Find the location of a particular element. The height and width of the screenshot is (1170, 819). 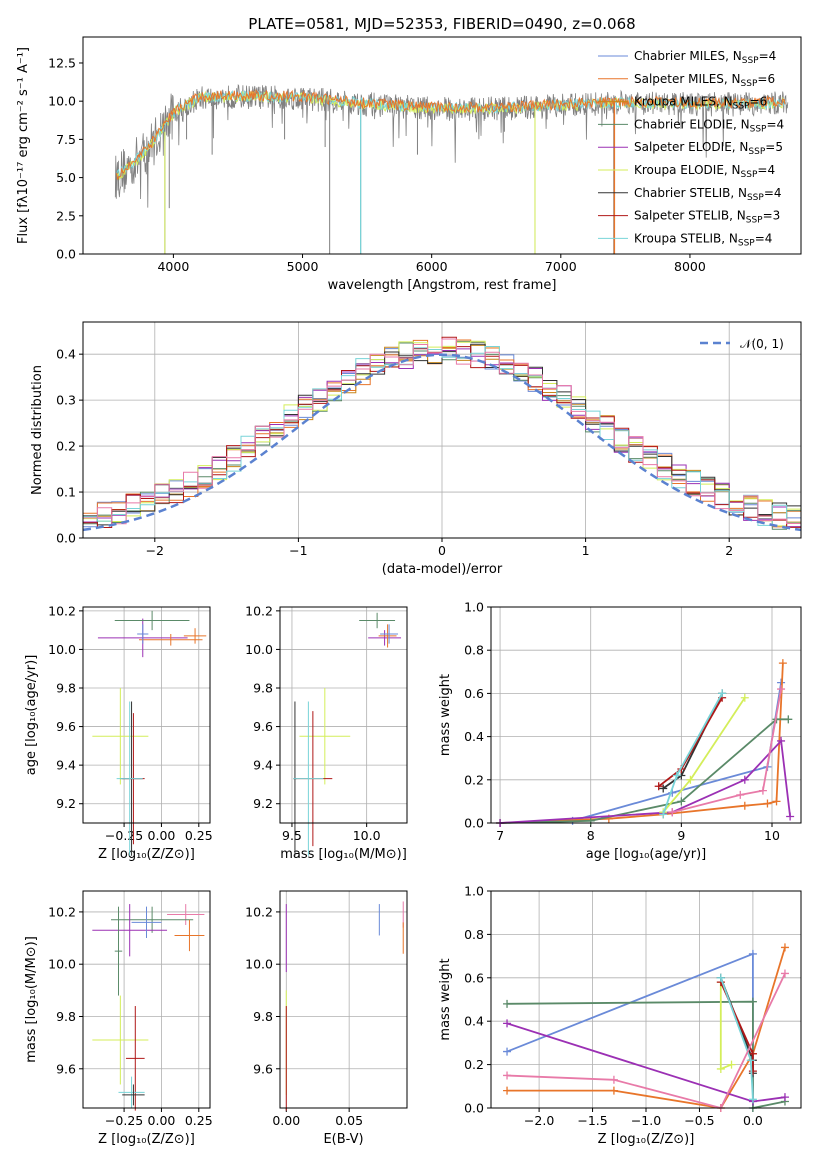

y-tick-label: 1.0 is located at coordinates (474, 607).